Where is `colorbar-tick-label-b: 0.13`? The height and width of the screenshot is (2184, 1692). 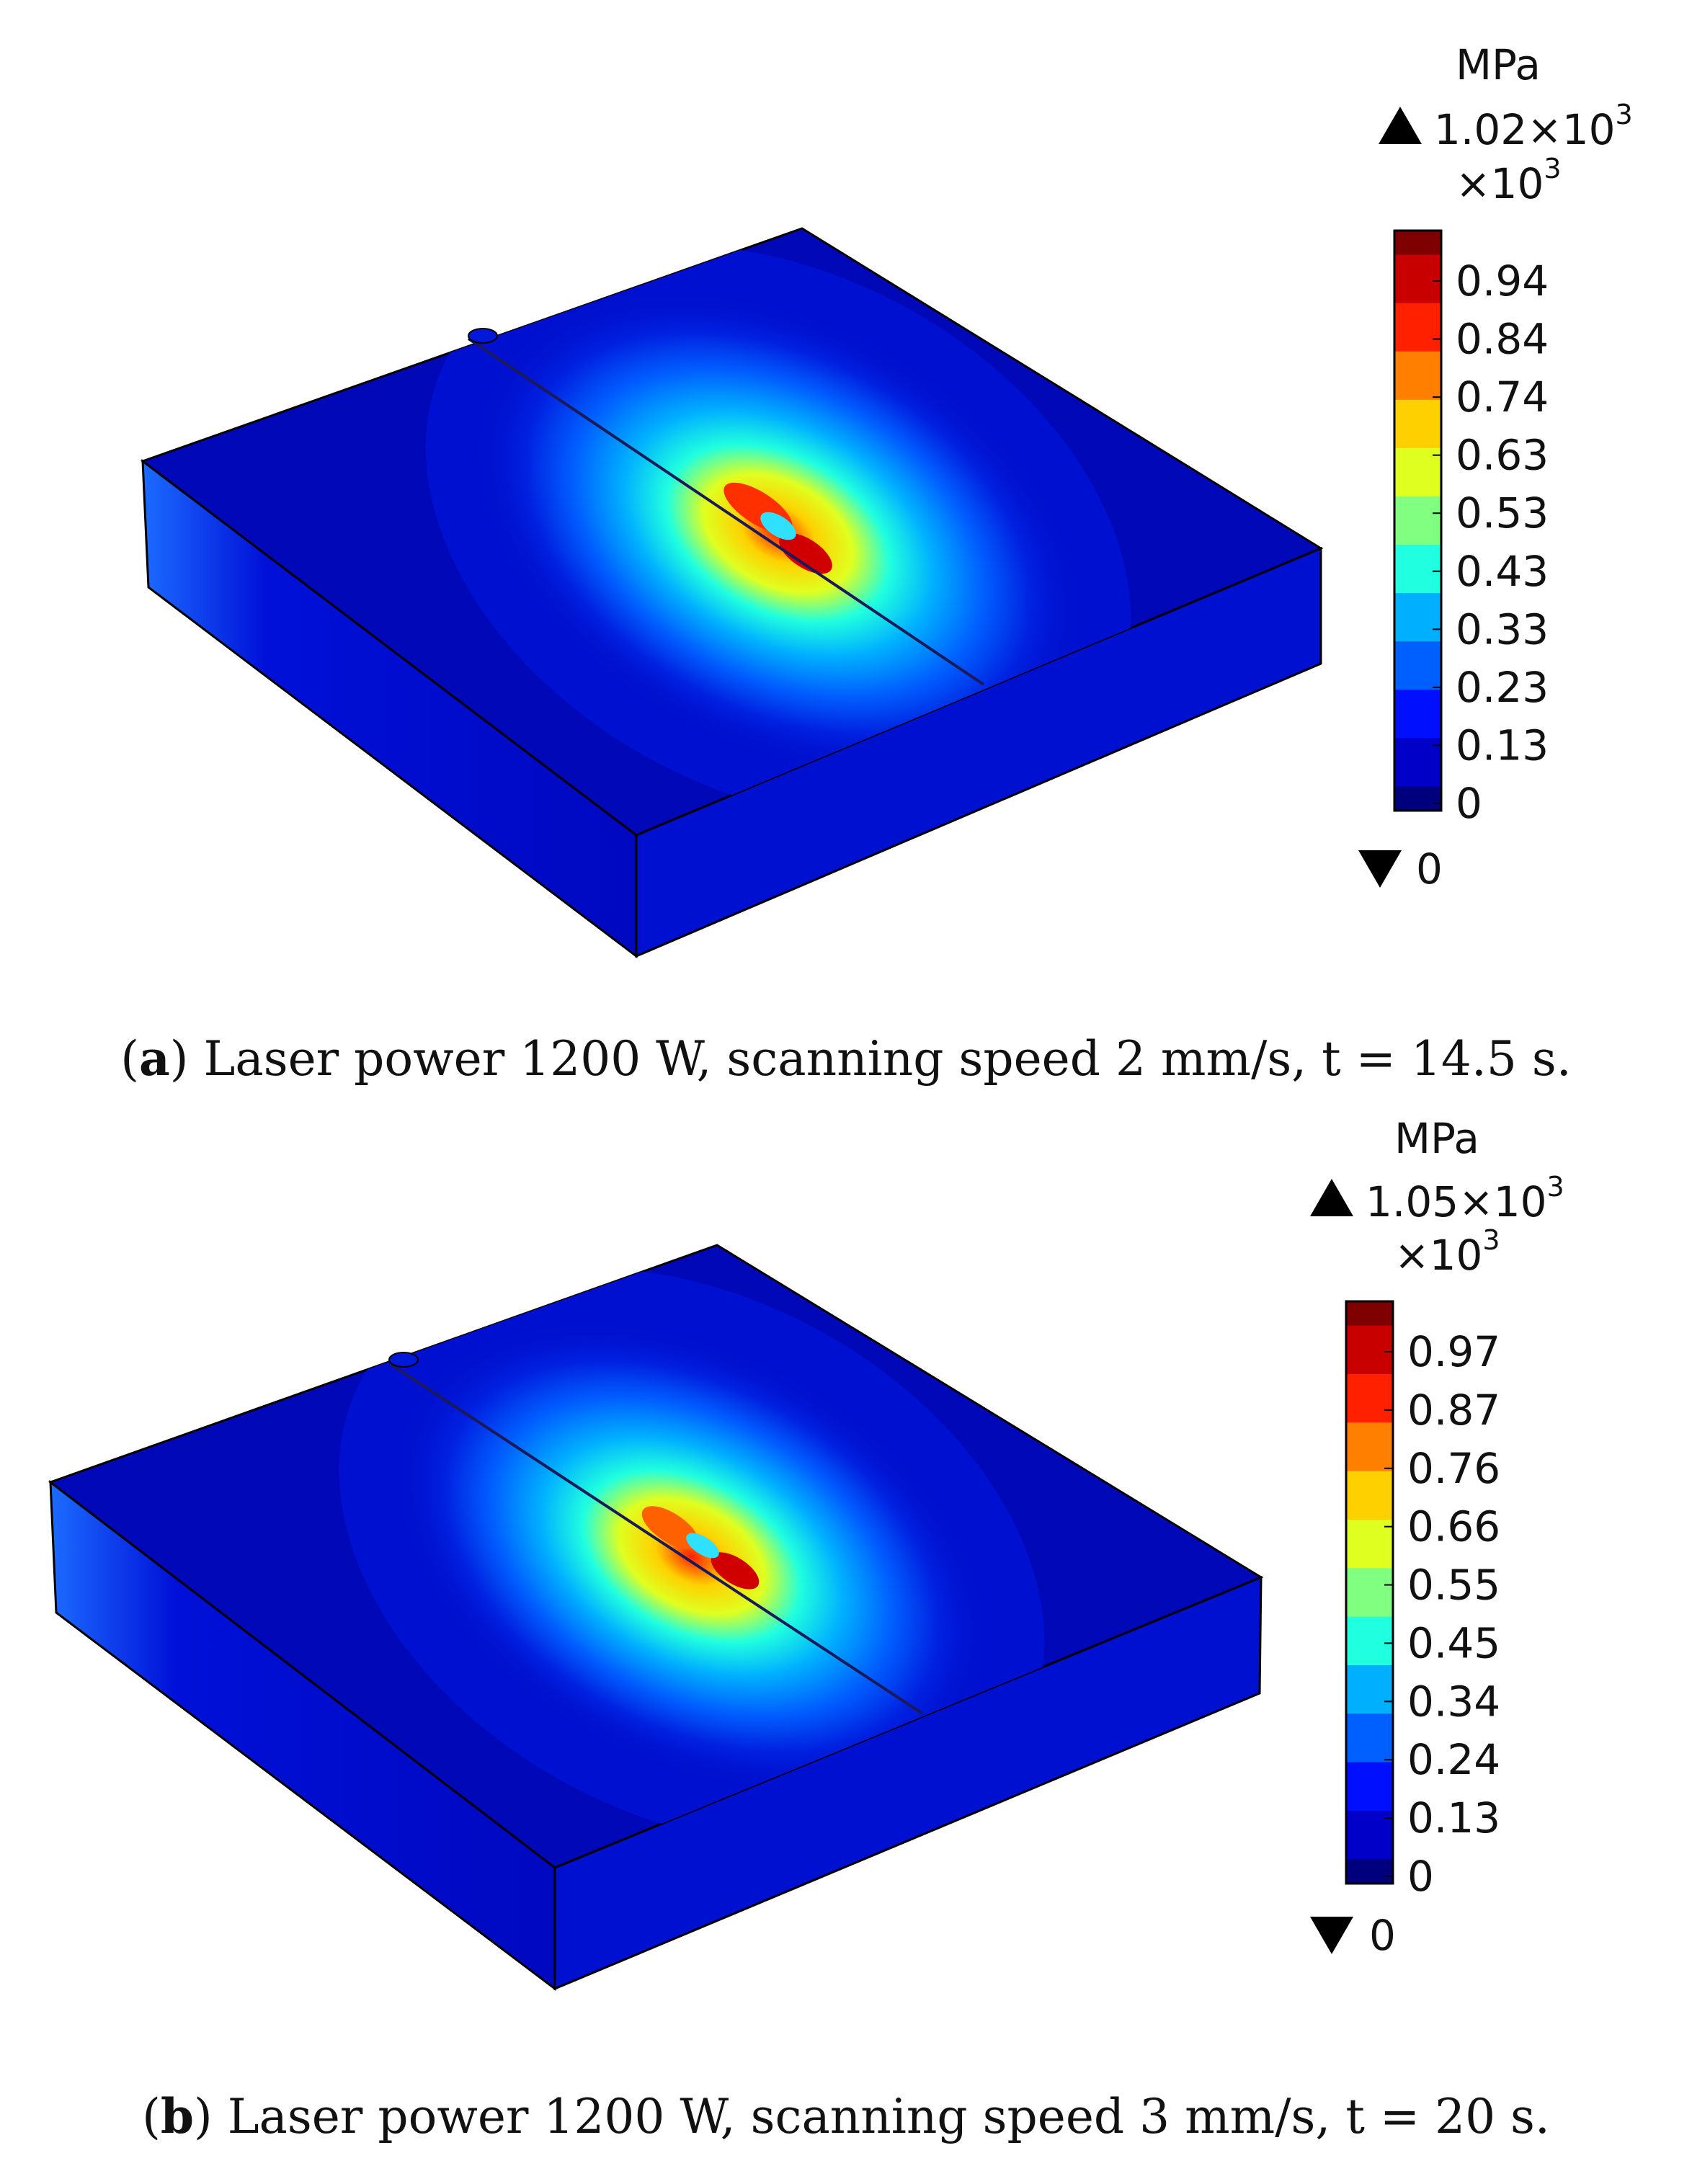 colorbar-tick-label-b: 0.13 is located at coordinates (1453, 1817).